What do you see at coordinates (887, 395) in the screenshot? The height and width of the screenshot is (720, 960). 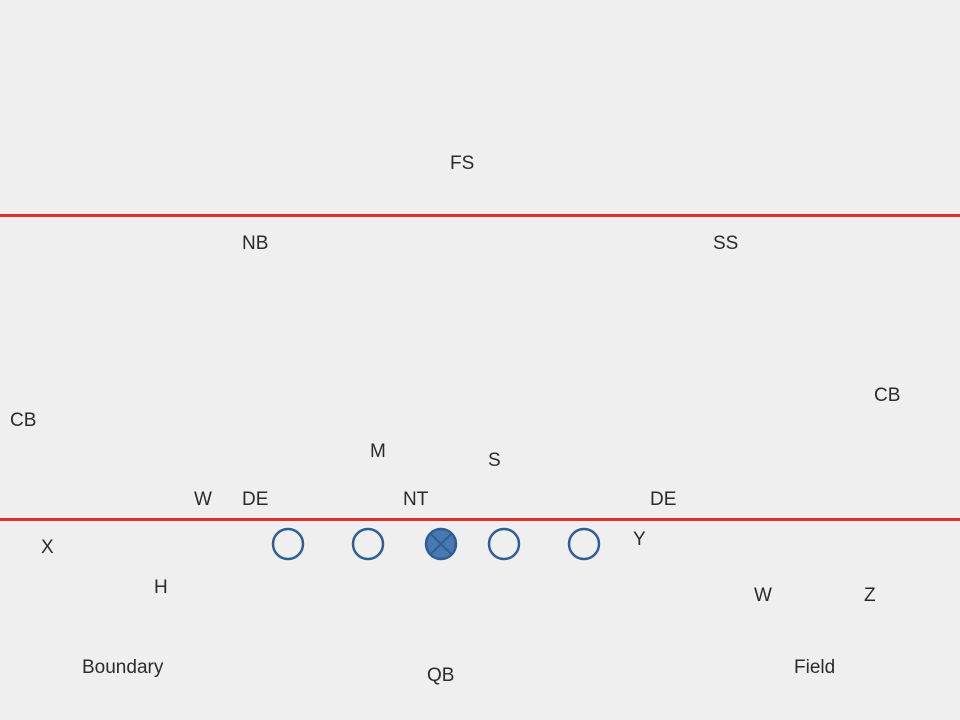 I see `cornerback-right-label: CB` at bounding box center [887, 395].